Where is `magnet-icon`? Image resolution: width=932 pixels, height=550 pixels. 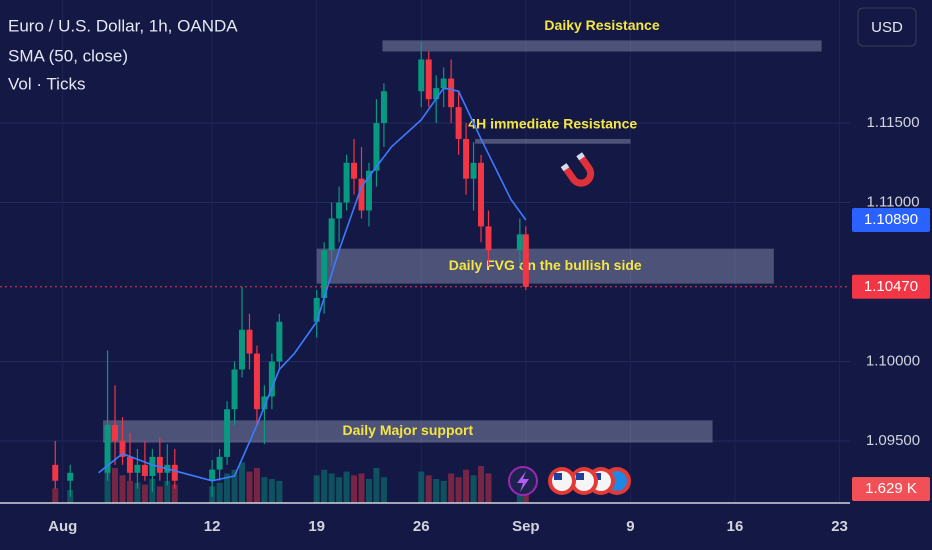 magnet-icon is located at coordinates (577, 169).